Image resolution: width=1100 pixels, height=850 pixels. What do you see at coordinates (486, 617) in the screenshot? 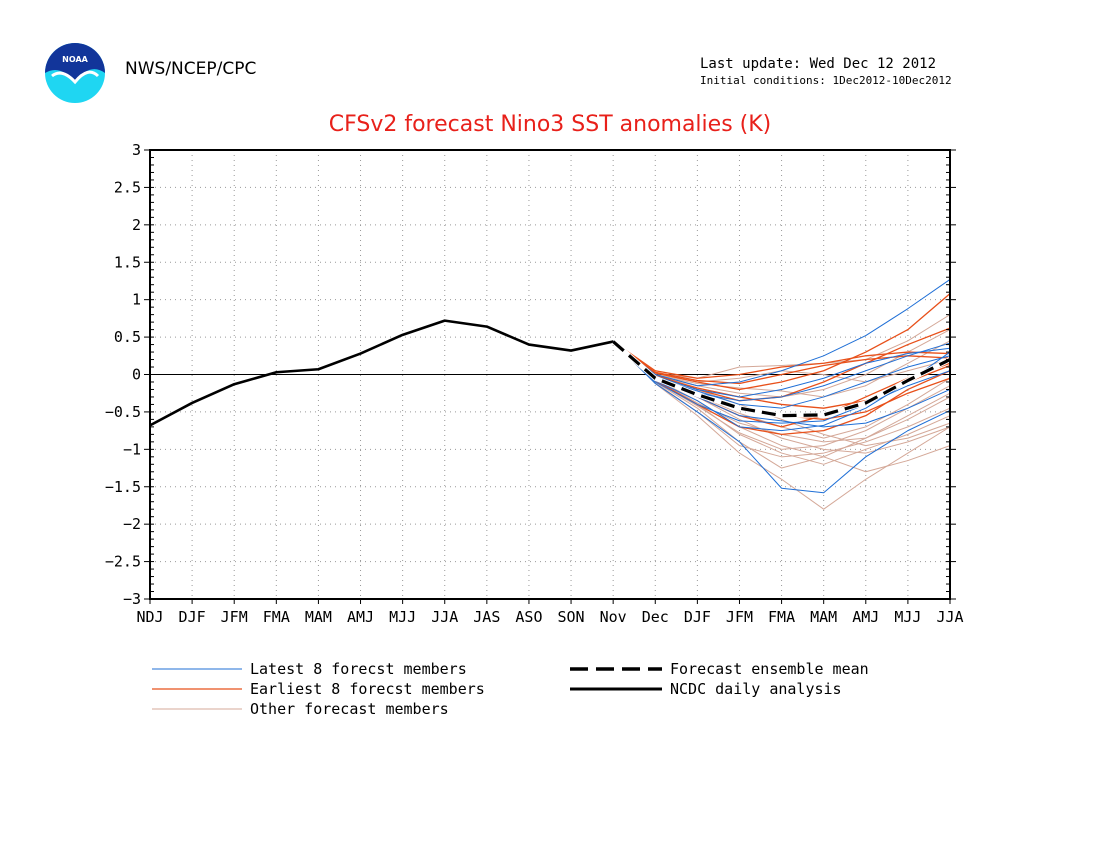
I see `x-tick-label: JAS` at bounding box center [486, 617].